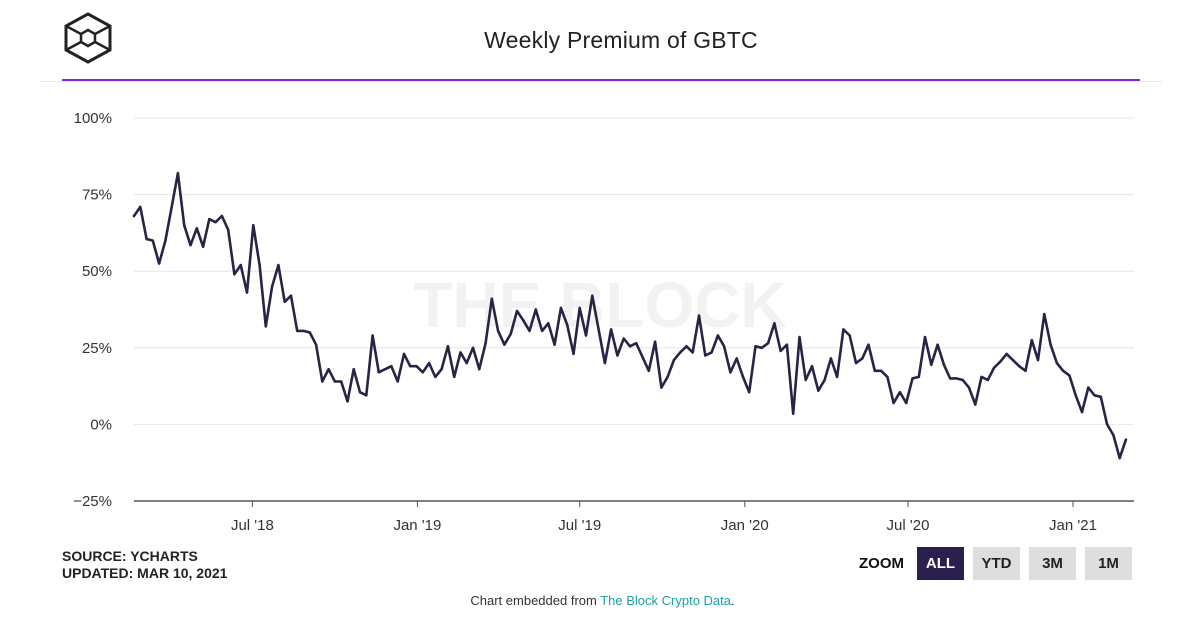 The image size is (1189, 622). I want to click on y-tick-label: 75%, so click(97, 195).